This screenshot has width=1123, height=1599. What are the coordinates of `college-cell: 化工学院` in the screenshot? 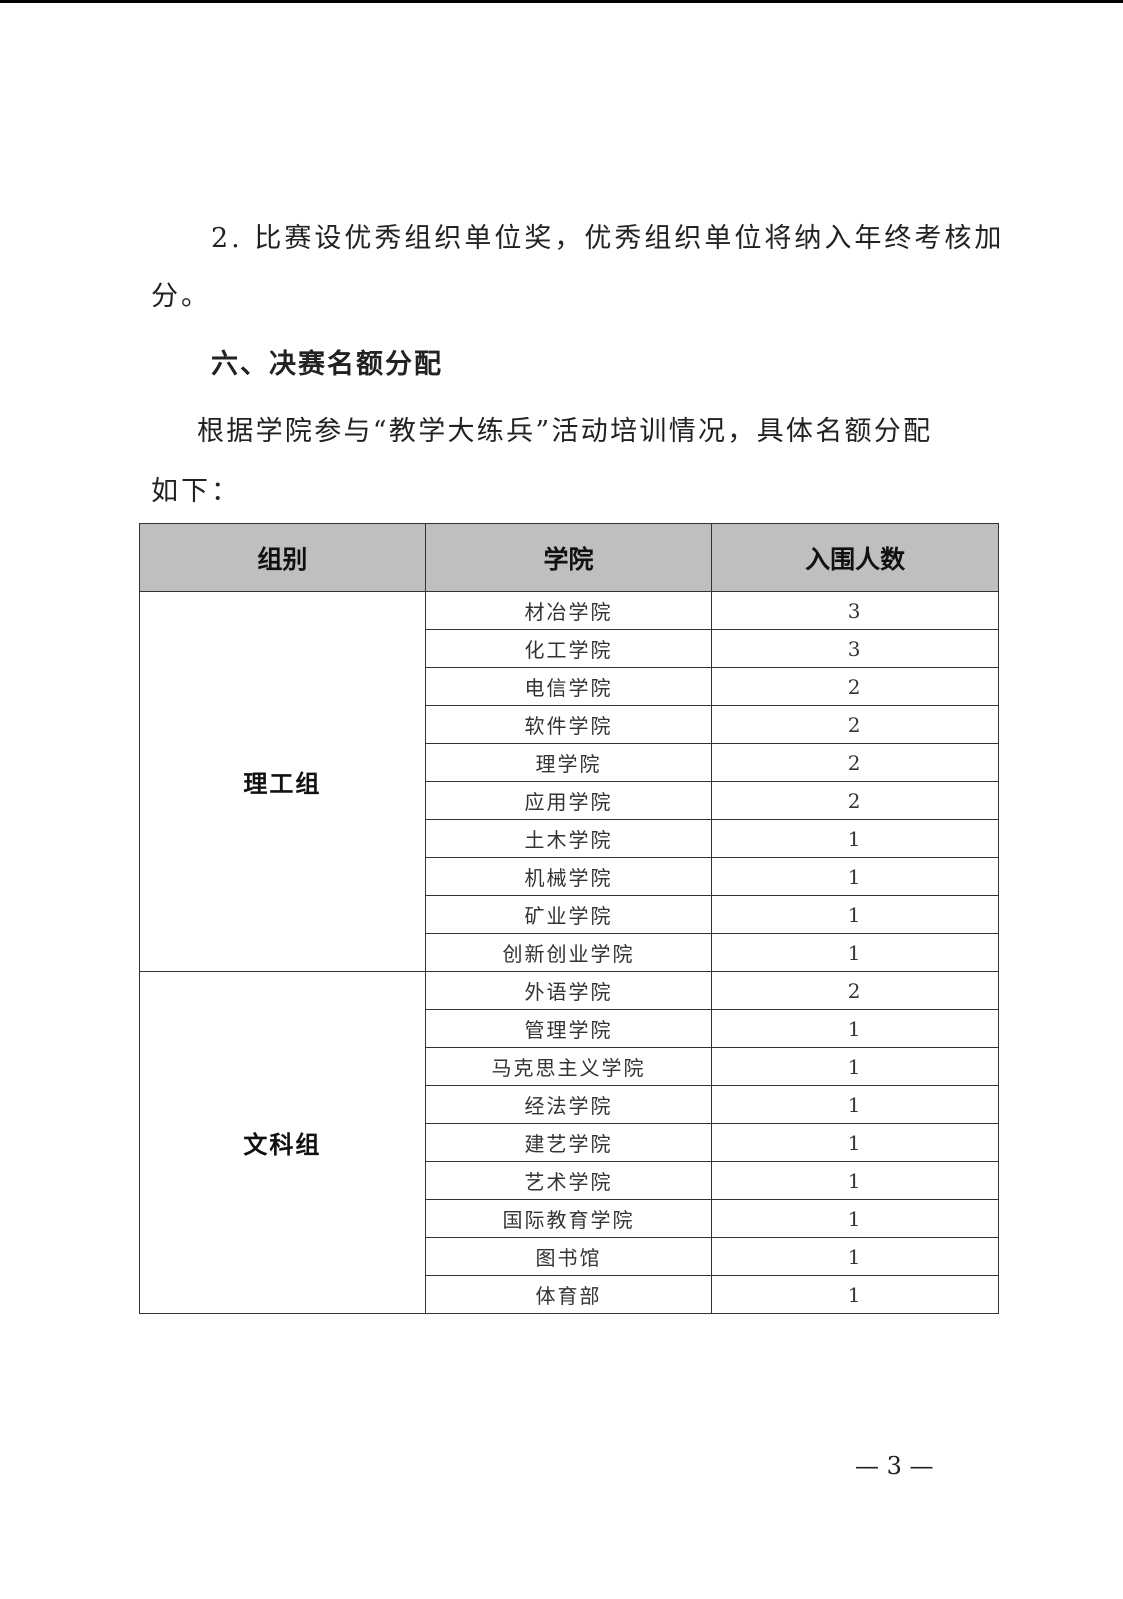 It's located at (568, 648).